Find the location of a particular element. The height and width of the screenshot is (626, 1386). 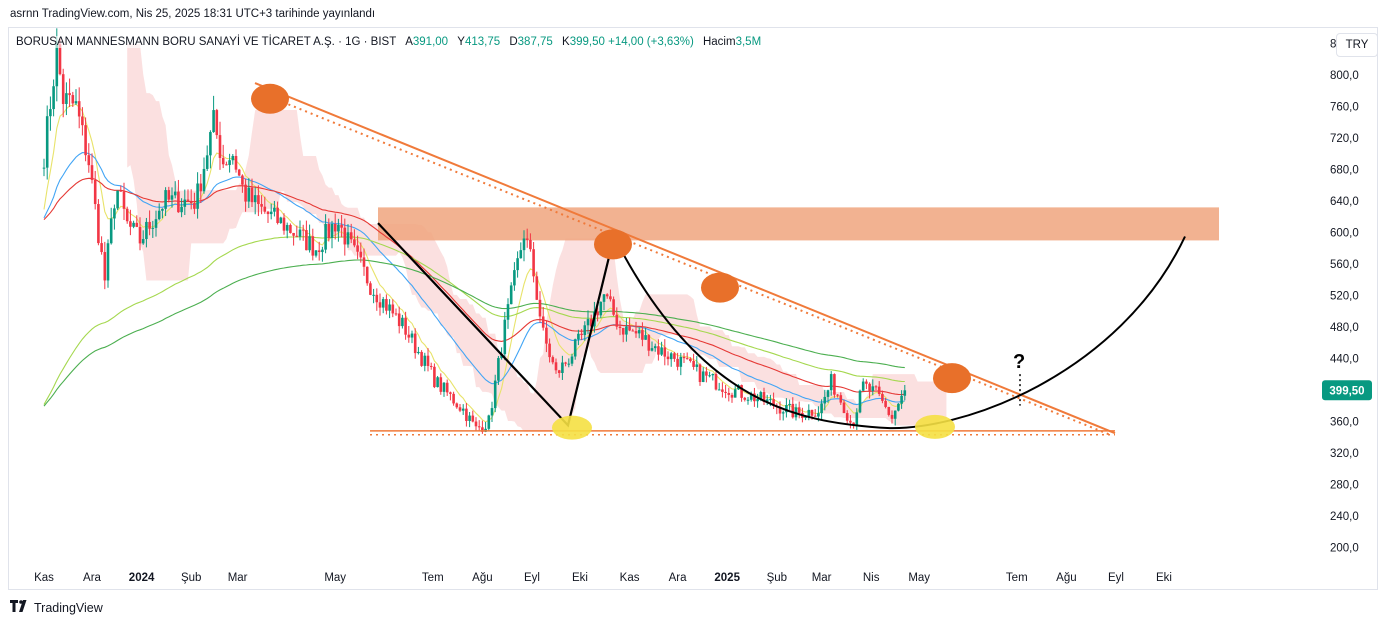

open-value: 391,00 is located at coordinates (430, 42).